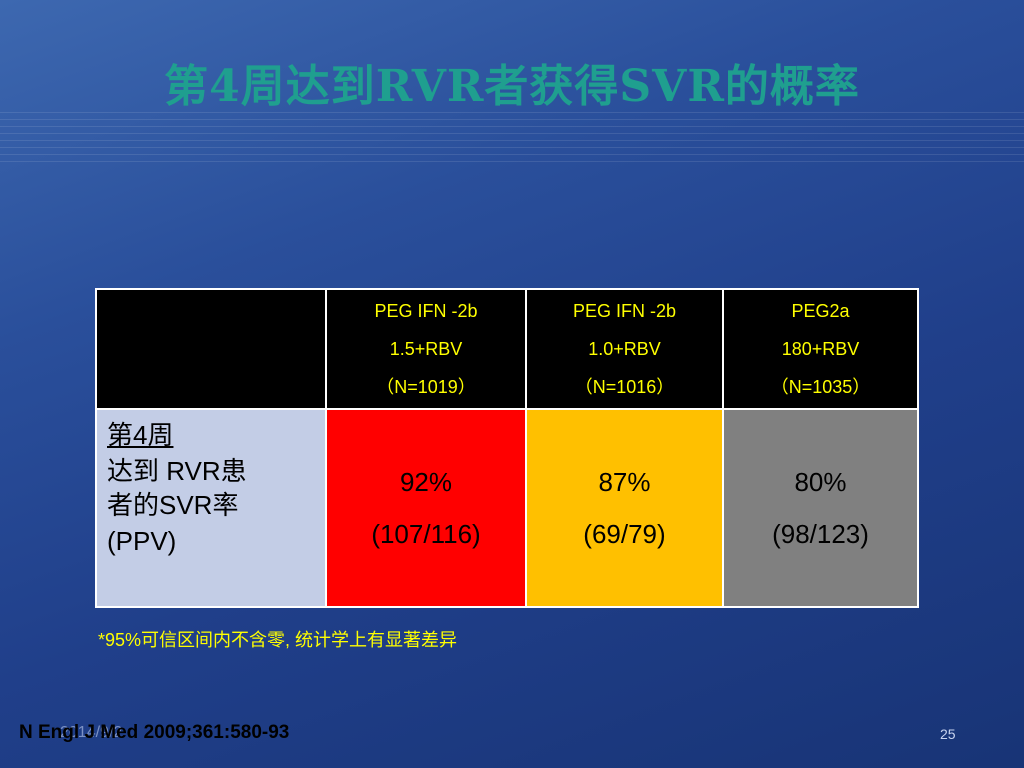 The width and height of the screenshot is (1024, 768). Describe the element at coordinates (173, 505) in the screenshot. I see `row-label-svr: 者的SVR率` at that location.